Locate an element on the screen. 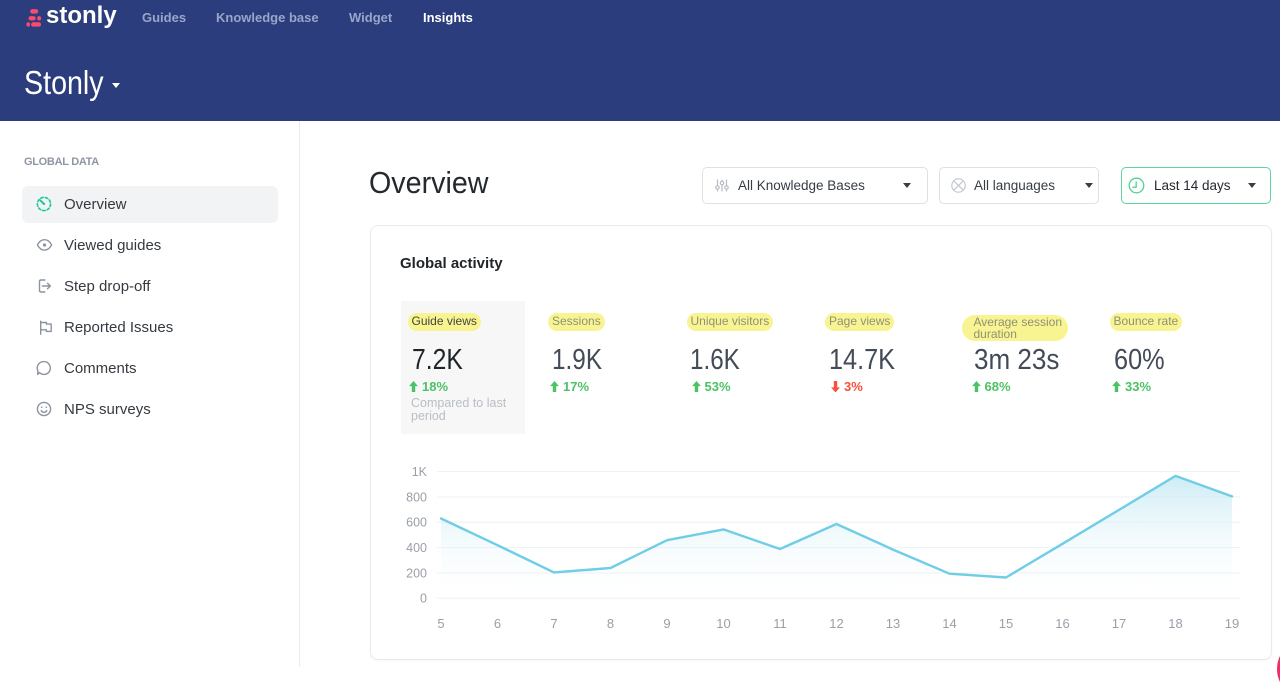  svg-text: 0 is located at coordinates (423, 599).